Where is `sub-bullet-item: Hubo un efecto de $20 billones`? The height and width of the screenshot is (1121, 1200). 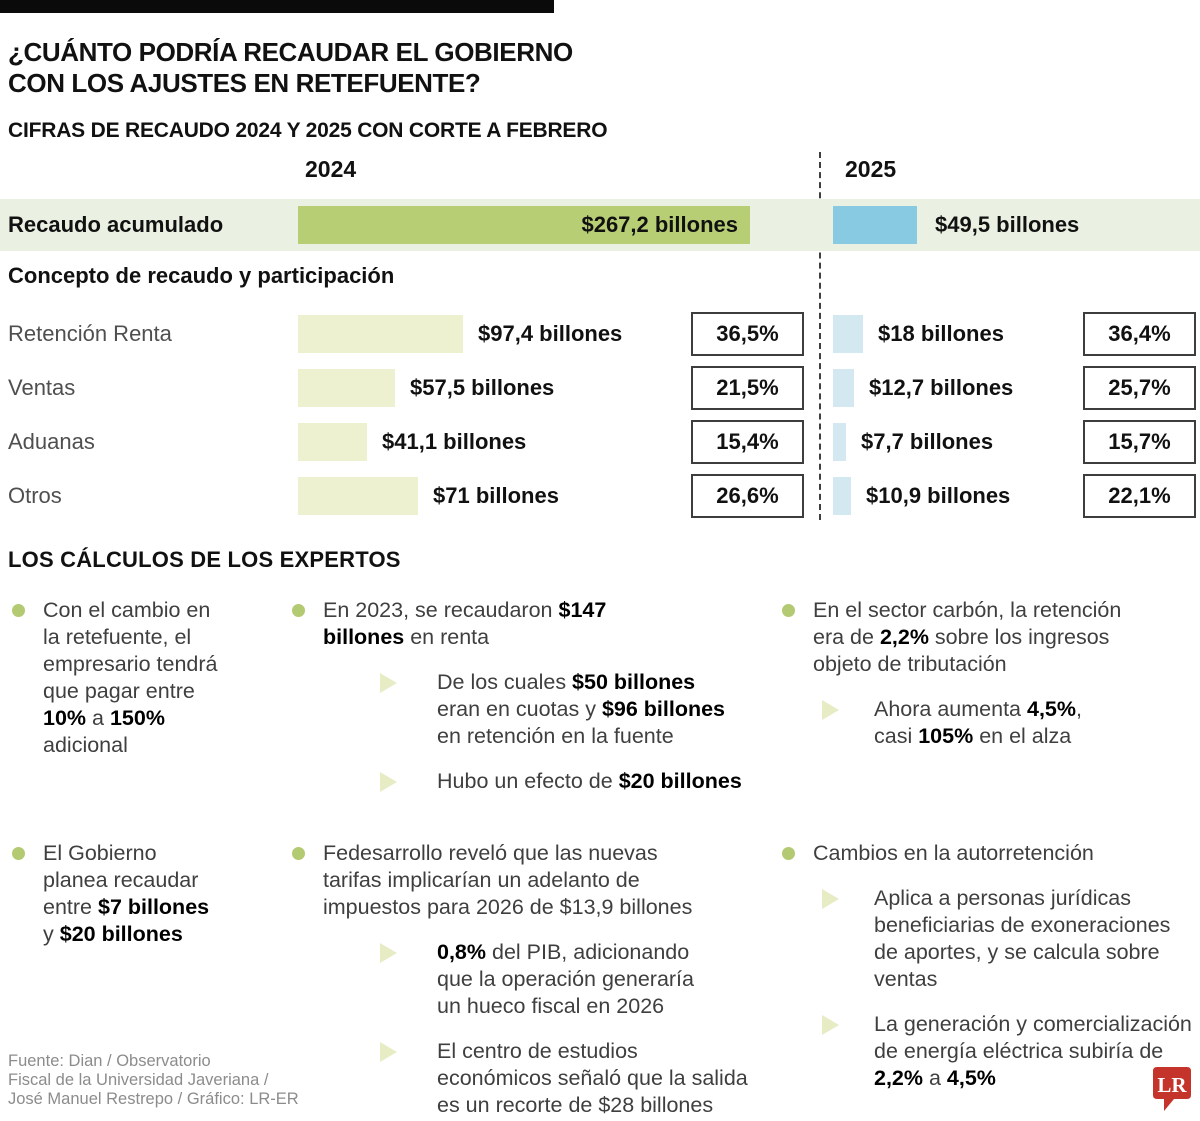
sub-bullet-item: Hubo un efecto de $20 billones is located at coordinates (566, 781).